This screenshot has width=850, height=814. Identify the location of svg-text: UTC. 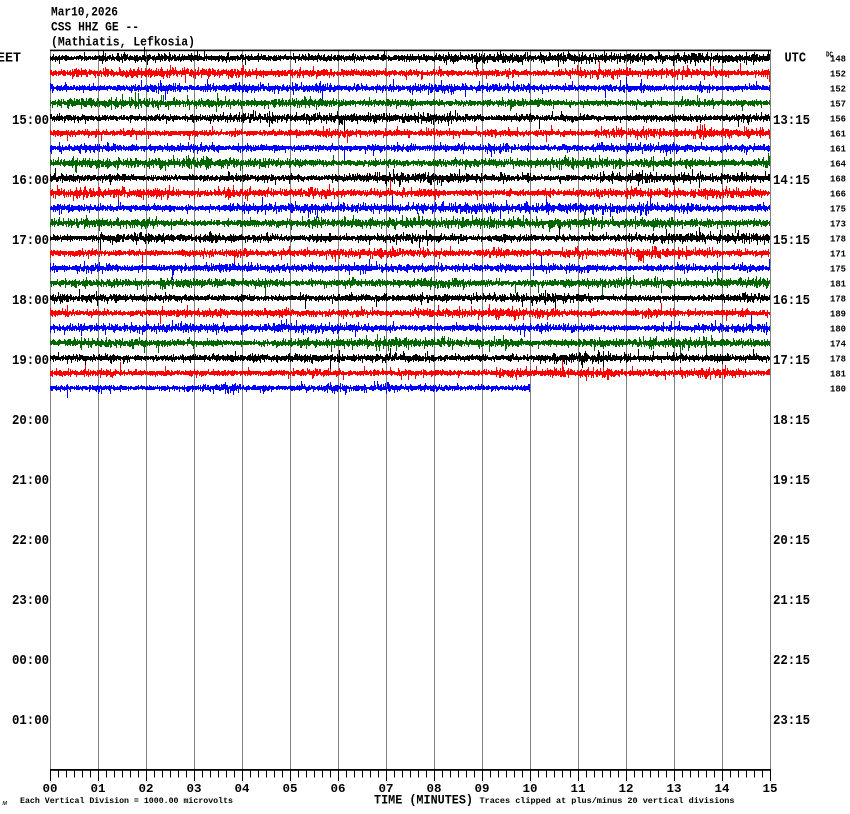
(796, 59).